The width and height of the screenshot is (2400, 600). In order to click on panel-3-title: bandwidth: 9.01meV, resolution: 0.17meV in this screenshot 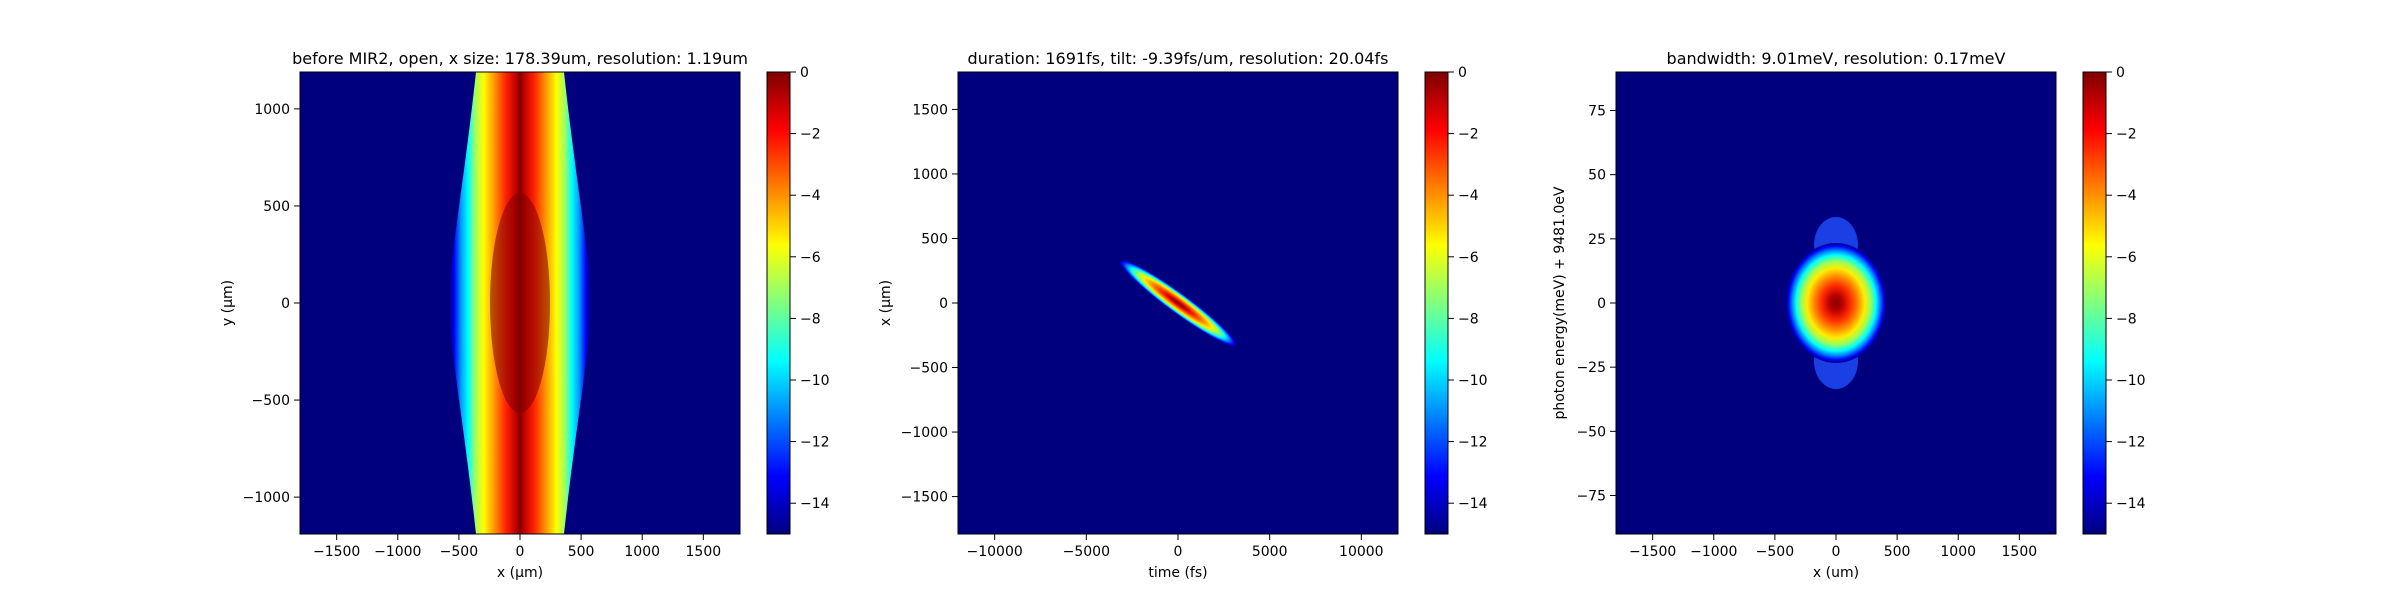, I will do `click(1836, 58)`.